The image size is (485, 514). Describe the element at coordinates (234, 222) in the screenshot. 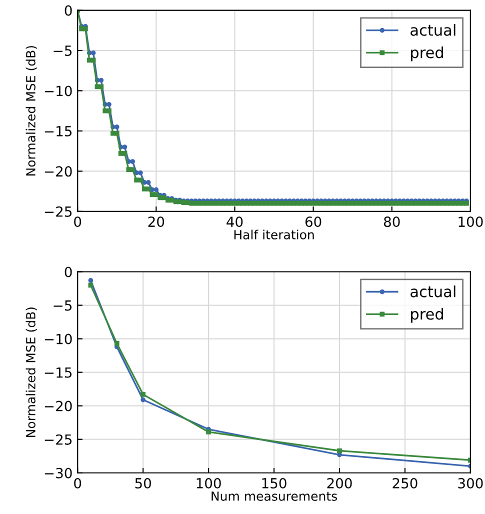

I see `x-tick-label: 40` at that location.